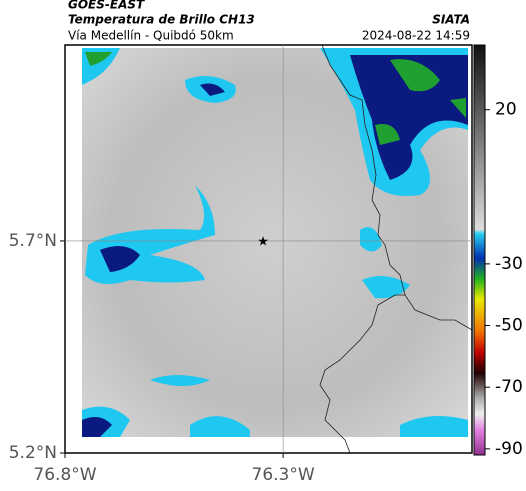  What do you see at coordinates (106, 6) in the screenshot?
I see `source: GOES-EAST` at bounding box center [106, 6].